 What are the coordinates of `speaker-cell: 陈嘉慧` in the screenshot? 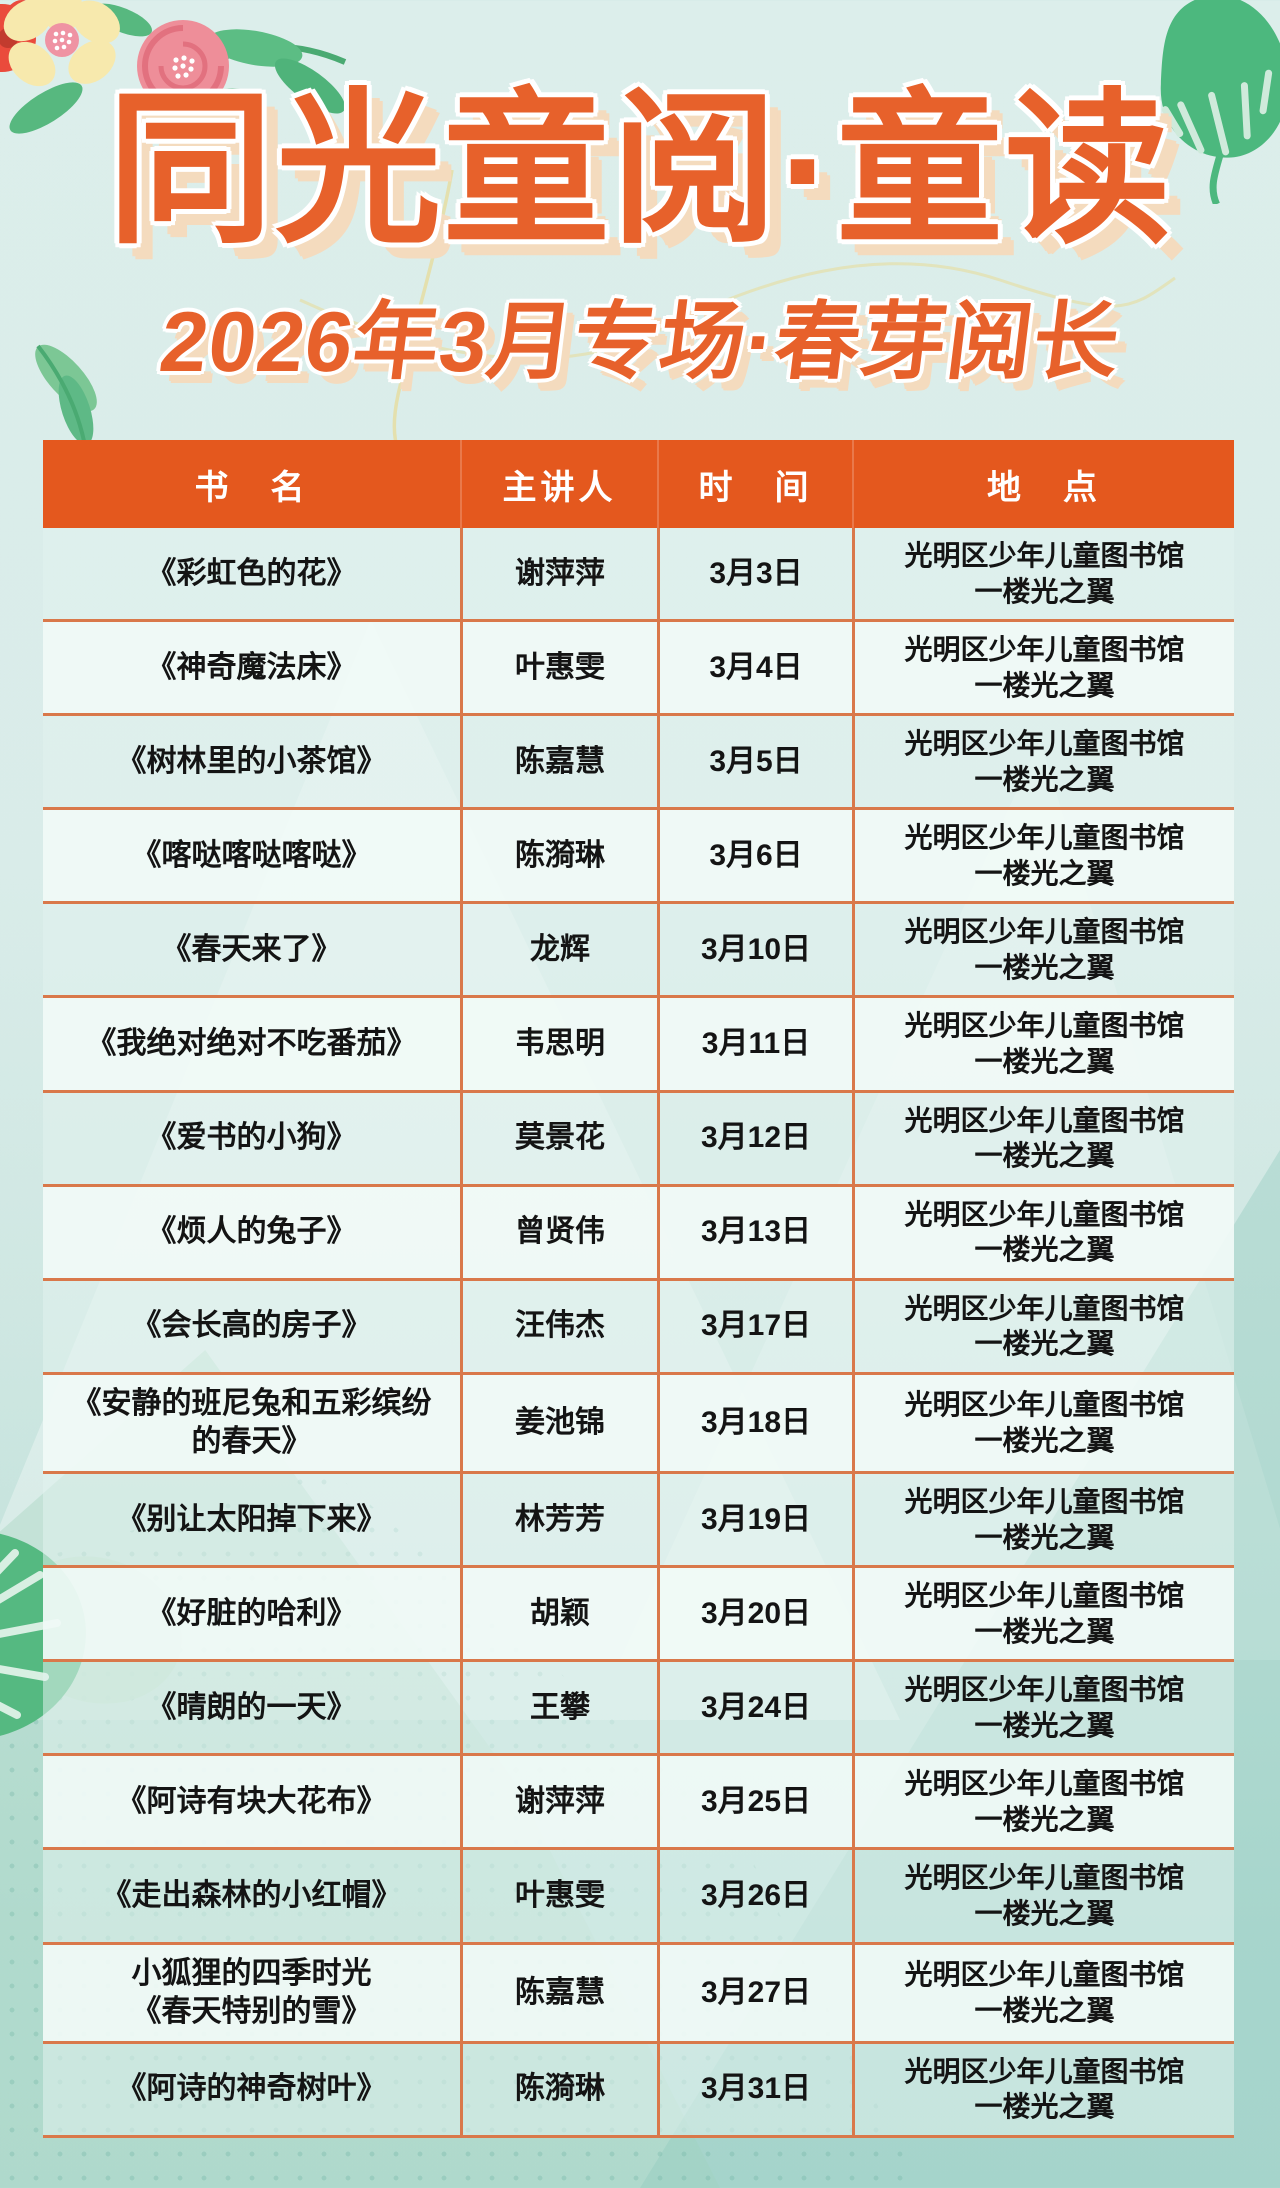 It's located at (558, 1992).